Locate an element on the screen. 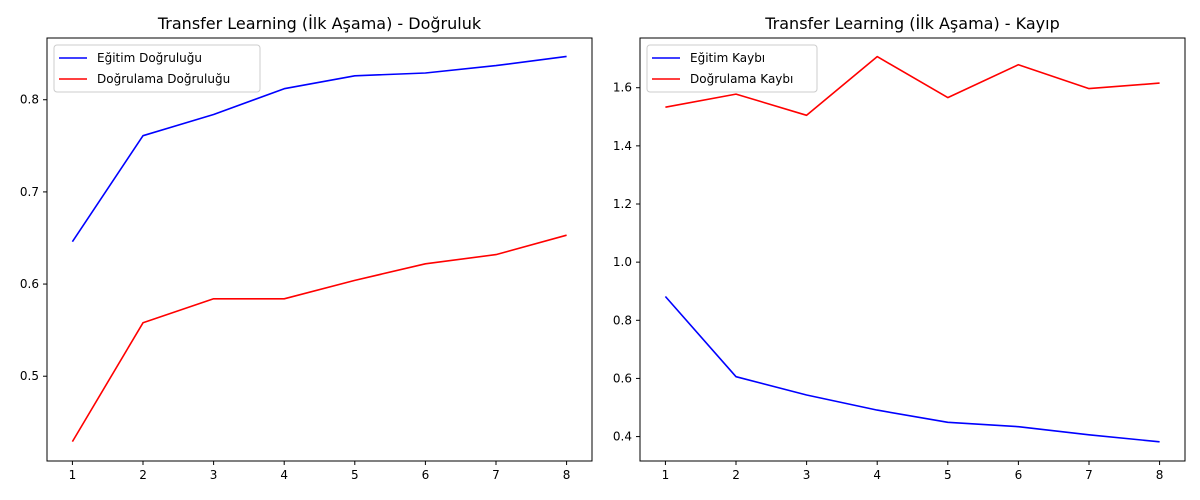 Image resolution: width=1200 pixels, height=500 pixels. legend-entry: Eğitim Doğruluğu is located at coordinates (149, 58).